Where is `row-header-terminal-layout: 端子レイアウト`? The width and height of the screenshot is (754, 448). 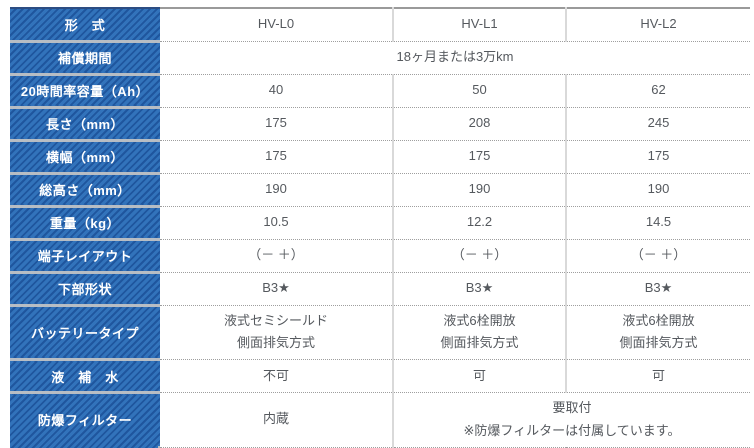 row-header-terminal-layout: 端子レイアウト is located at coordinates (85, 256).